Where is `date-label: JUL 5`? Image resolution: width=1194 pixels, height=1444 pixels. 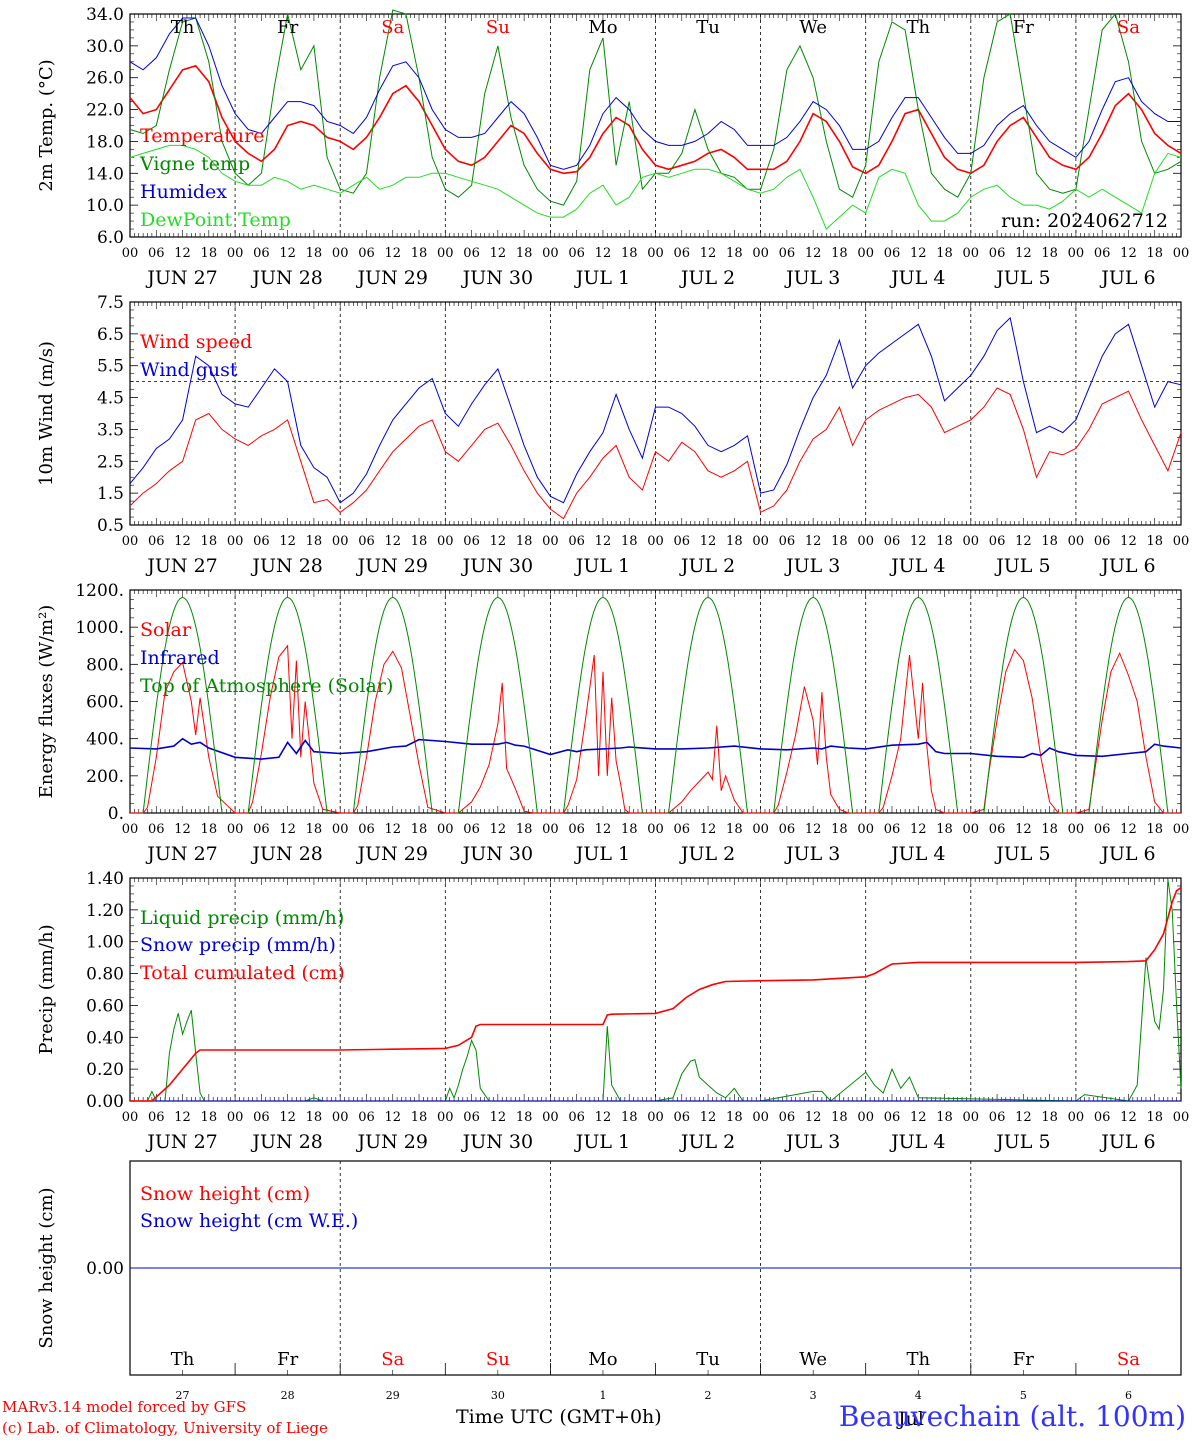
date-label: JUL 5 is located at coordinates (1022, 1142).